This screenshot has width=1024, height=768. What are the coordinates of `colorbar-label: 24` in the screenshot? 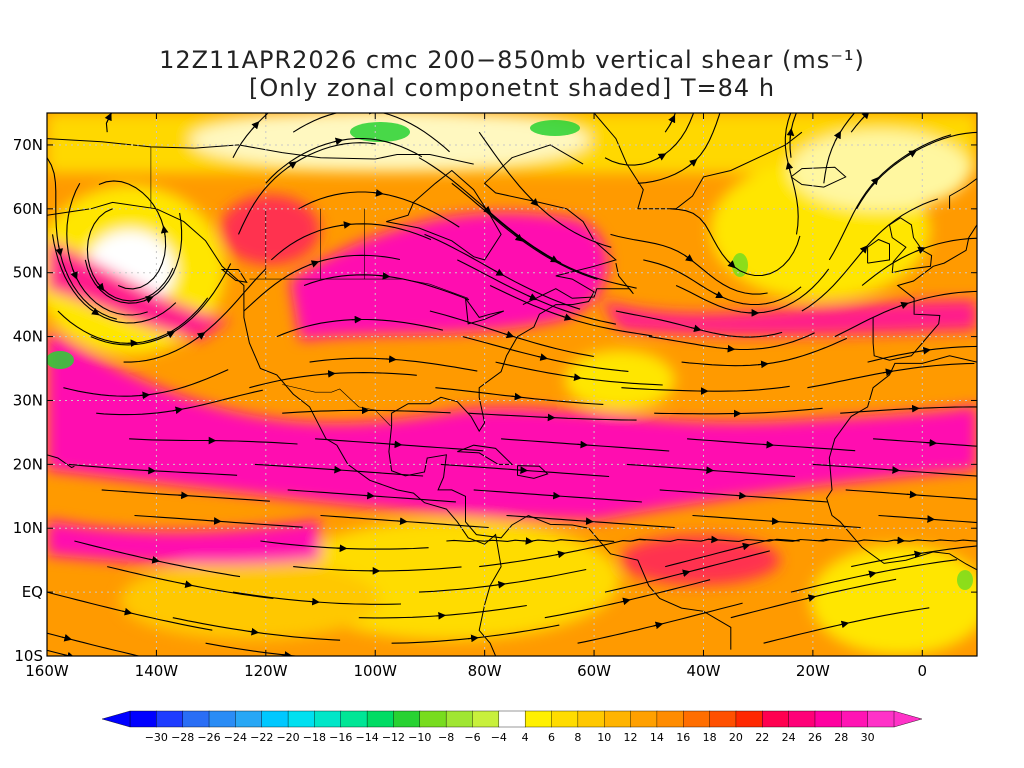 It's located at (789, 737).